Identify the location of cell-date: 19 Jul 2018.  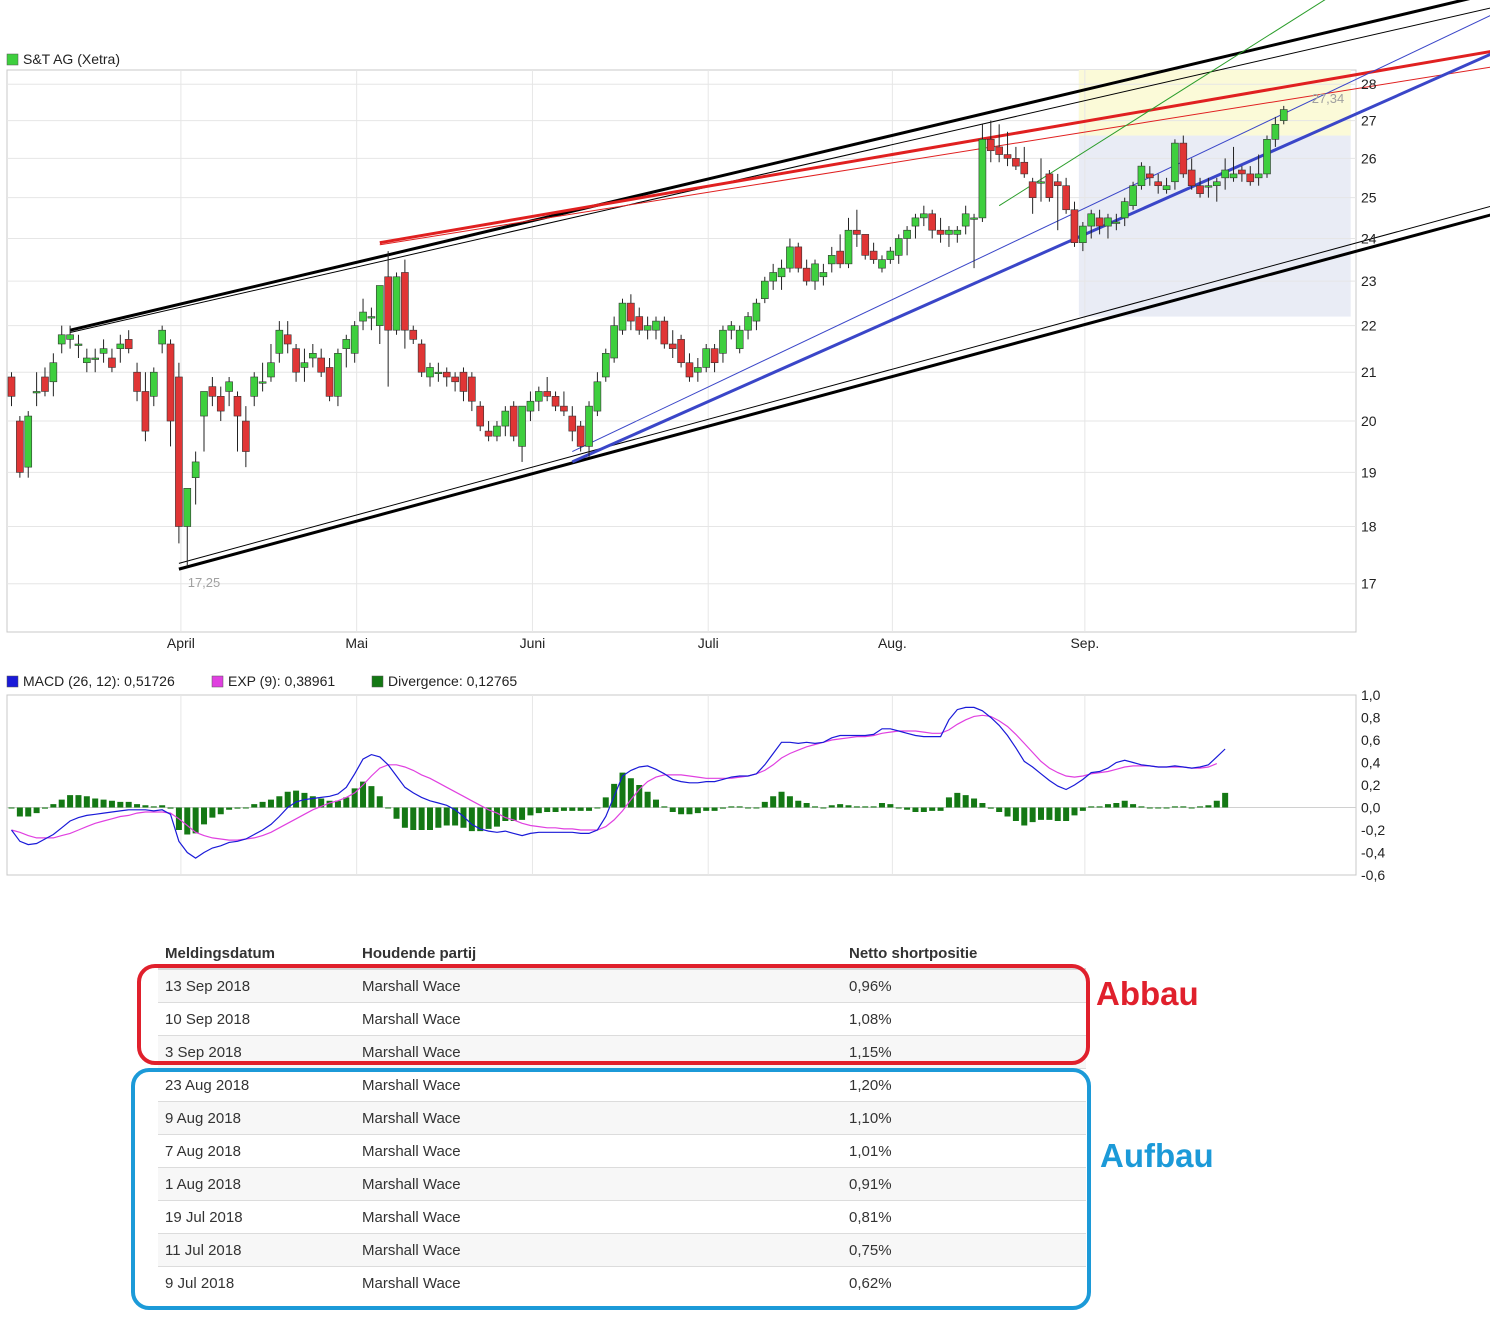
(256, 1217).